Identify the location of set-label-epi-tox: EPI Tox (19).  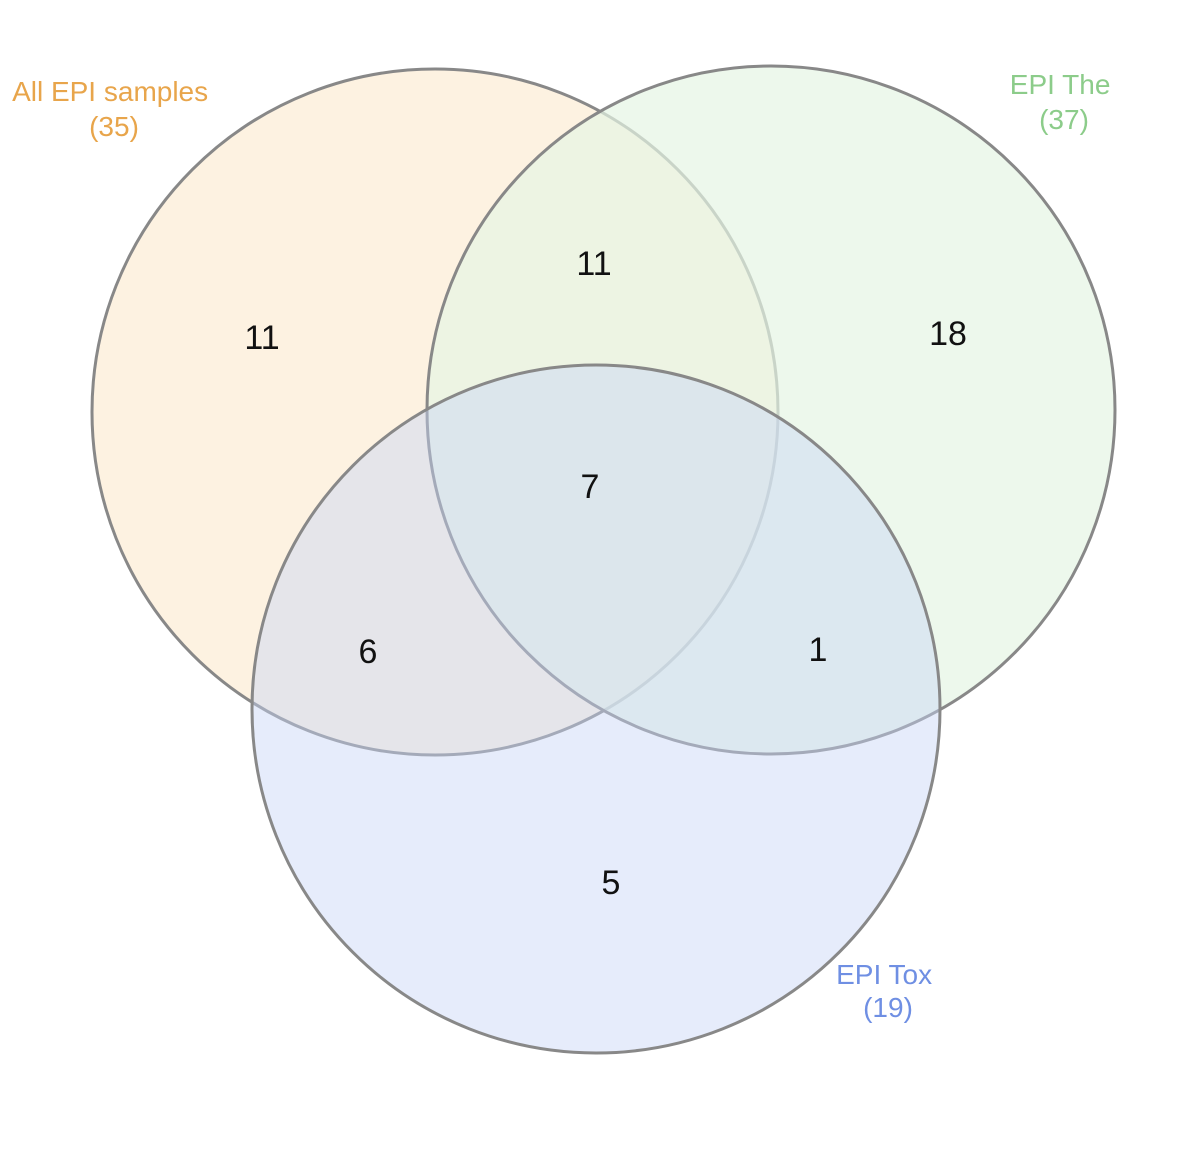
(888, 991).